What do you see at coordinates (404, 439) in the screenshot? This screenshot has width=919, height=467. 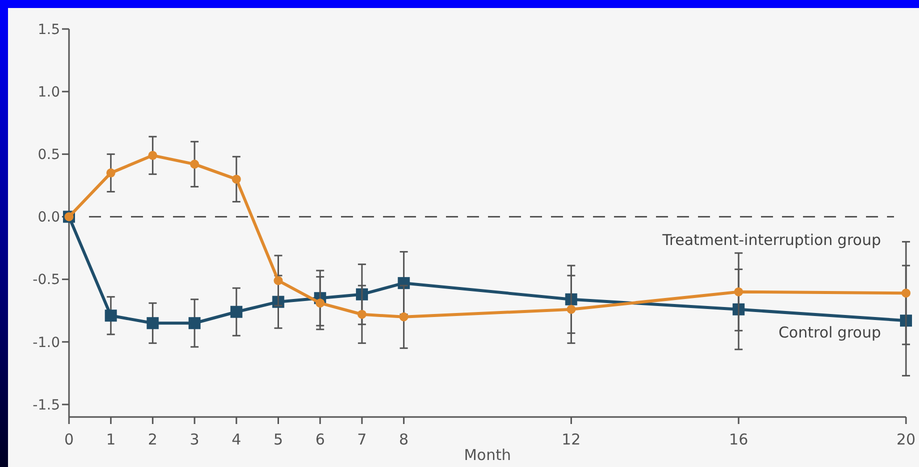 I see `x-tick-label: 8` at bounding box center [404, 439].